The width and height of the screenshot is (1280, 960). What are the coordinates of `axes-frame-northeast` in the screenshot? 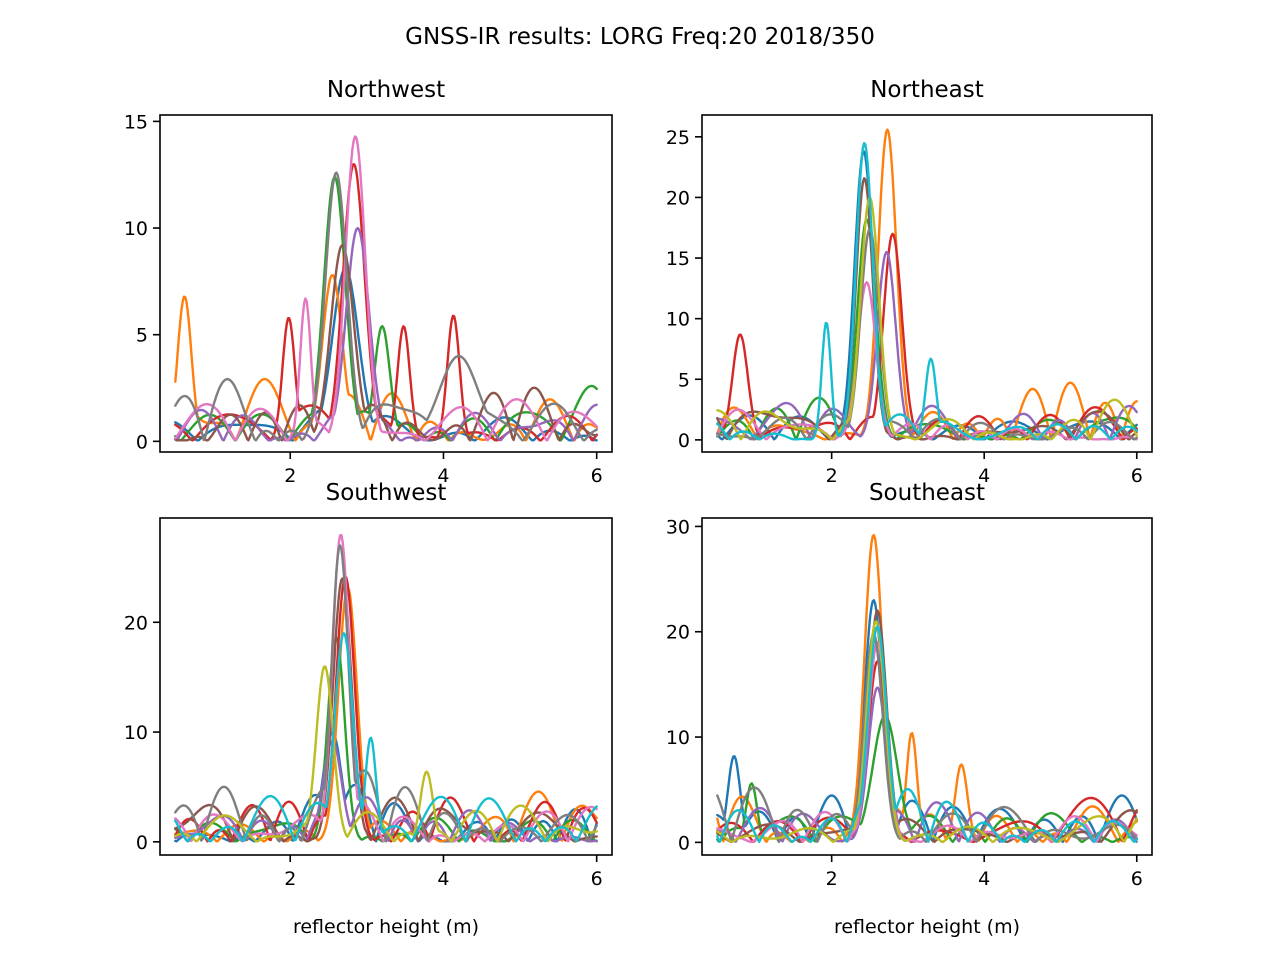 It's located at (927, 283).